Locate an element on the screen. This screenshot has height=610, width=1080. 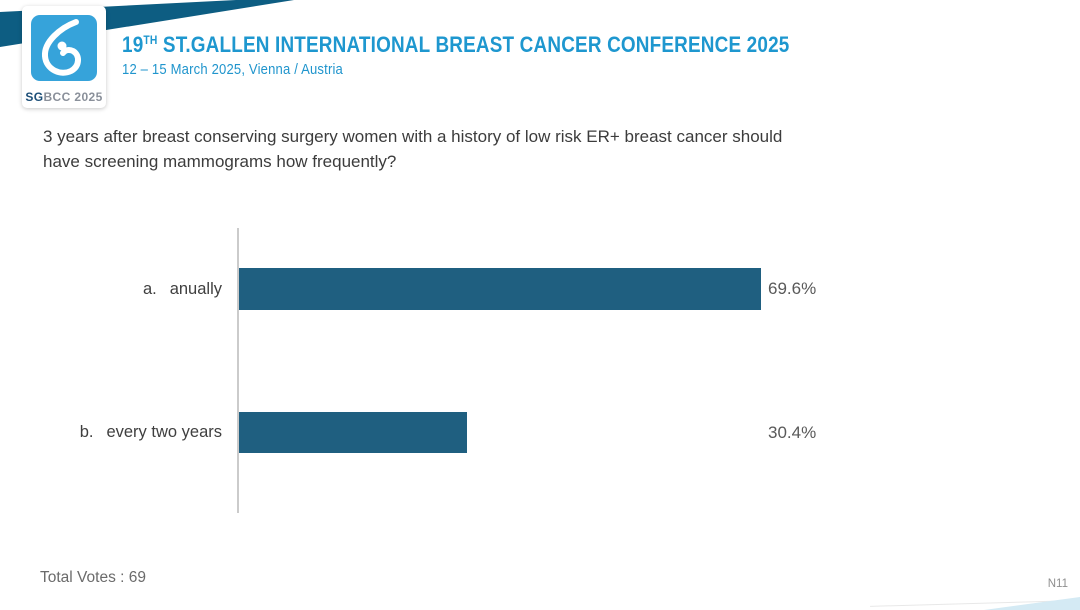
breast-drop-icon is located at coordinates (61, 47).